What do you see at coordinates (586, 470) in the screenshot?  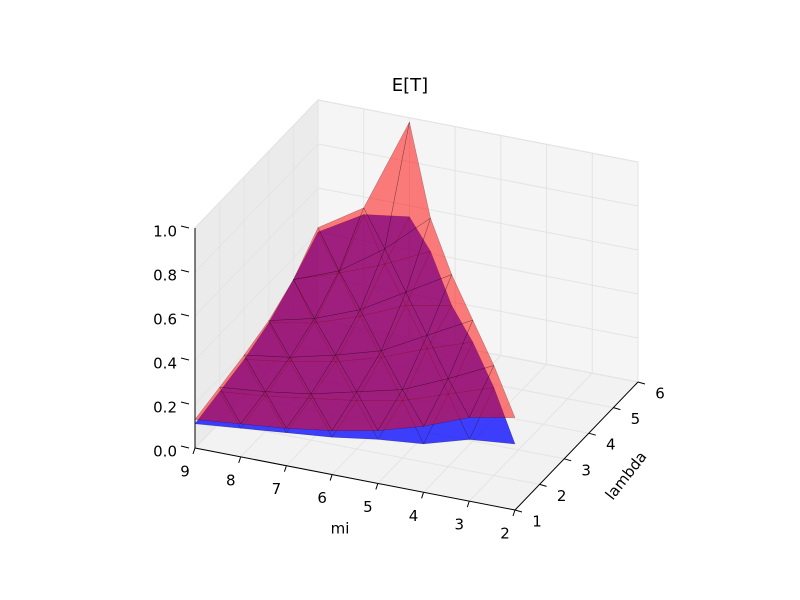 I see `y-tick-label: 3` at bounding box center [586, 470].